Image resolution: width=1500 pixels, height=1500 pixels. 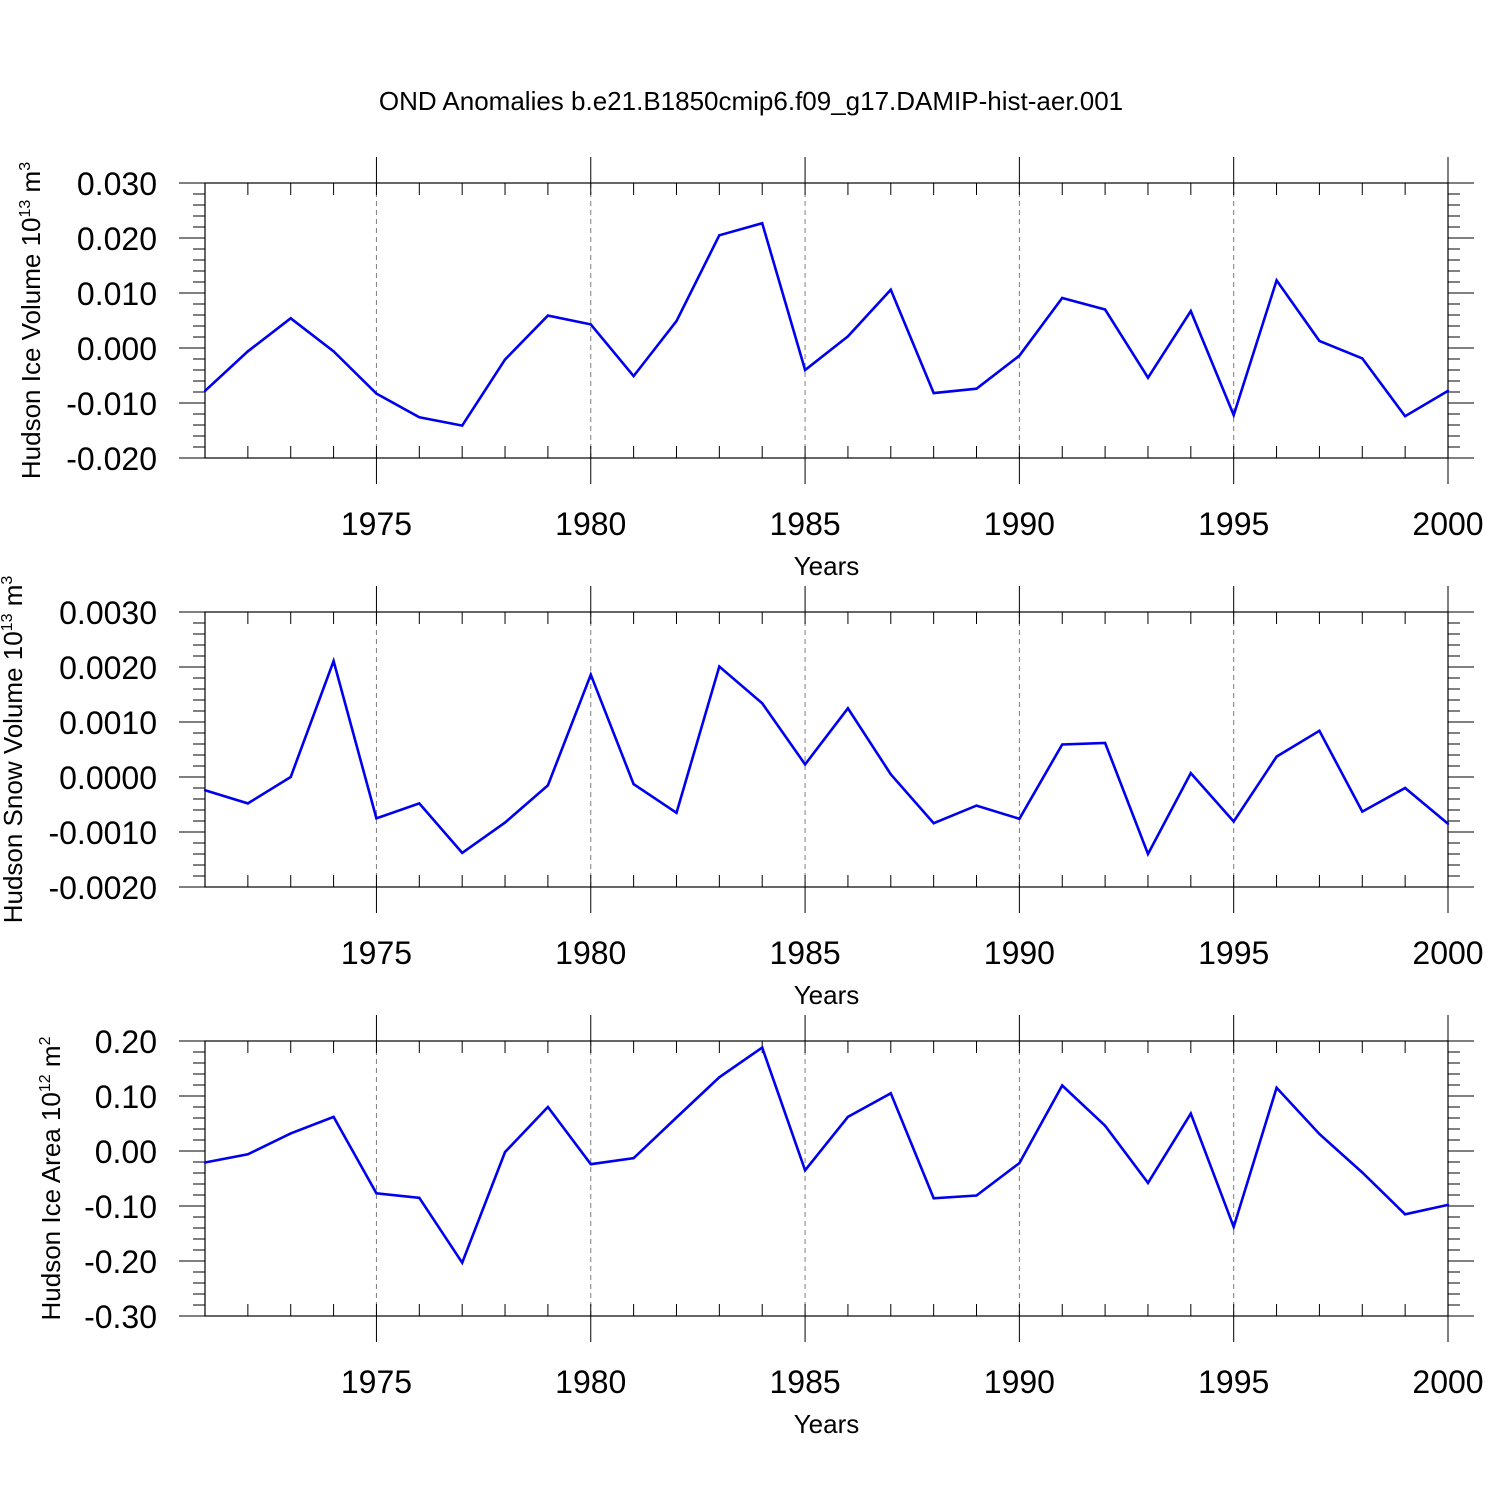 I want to click on data-point-1995, so click(x=1233, y=415).